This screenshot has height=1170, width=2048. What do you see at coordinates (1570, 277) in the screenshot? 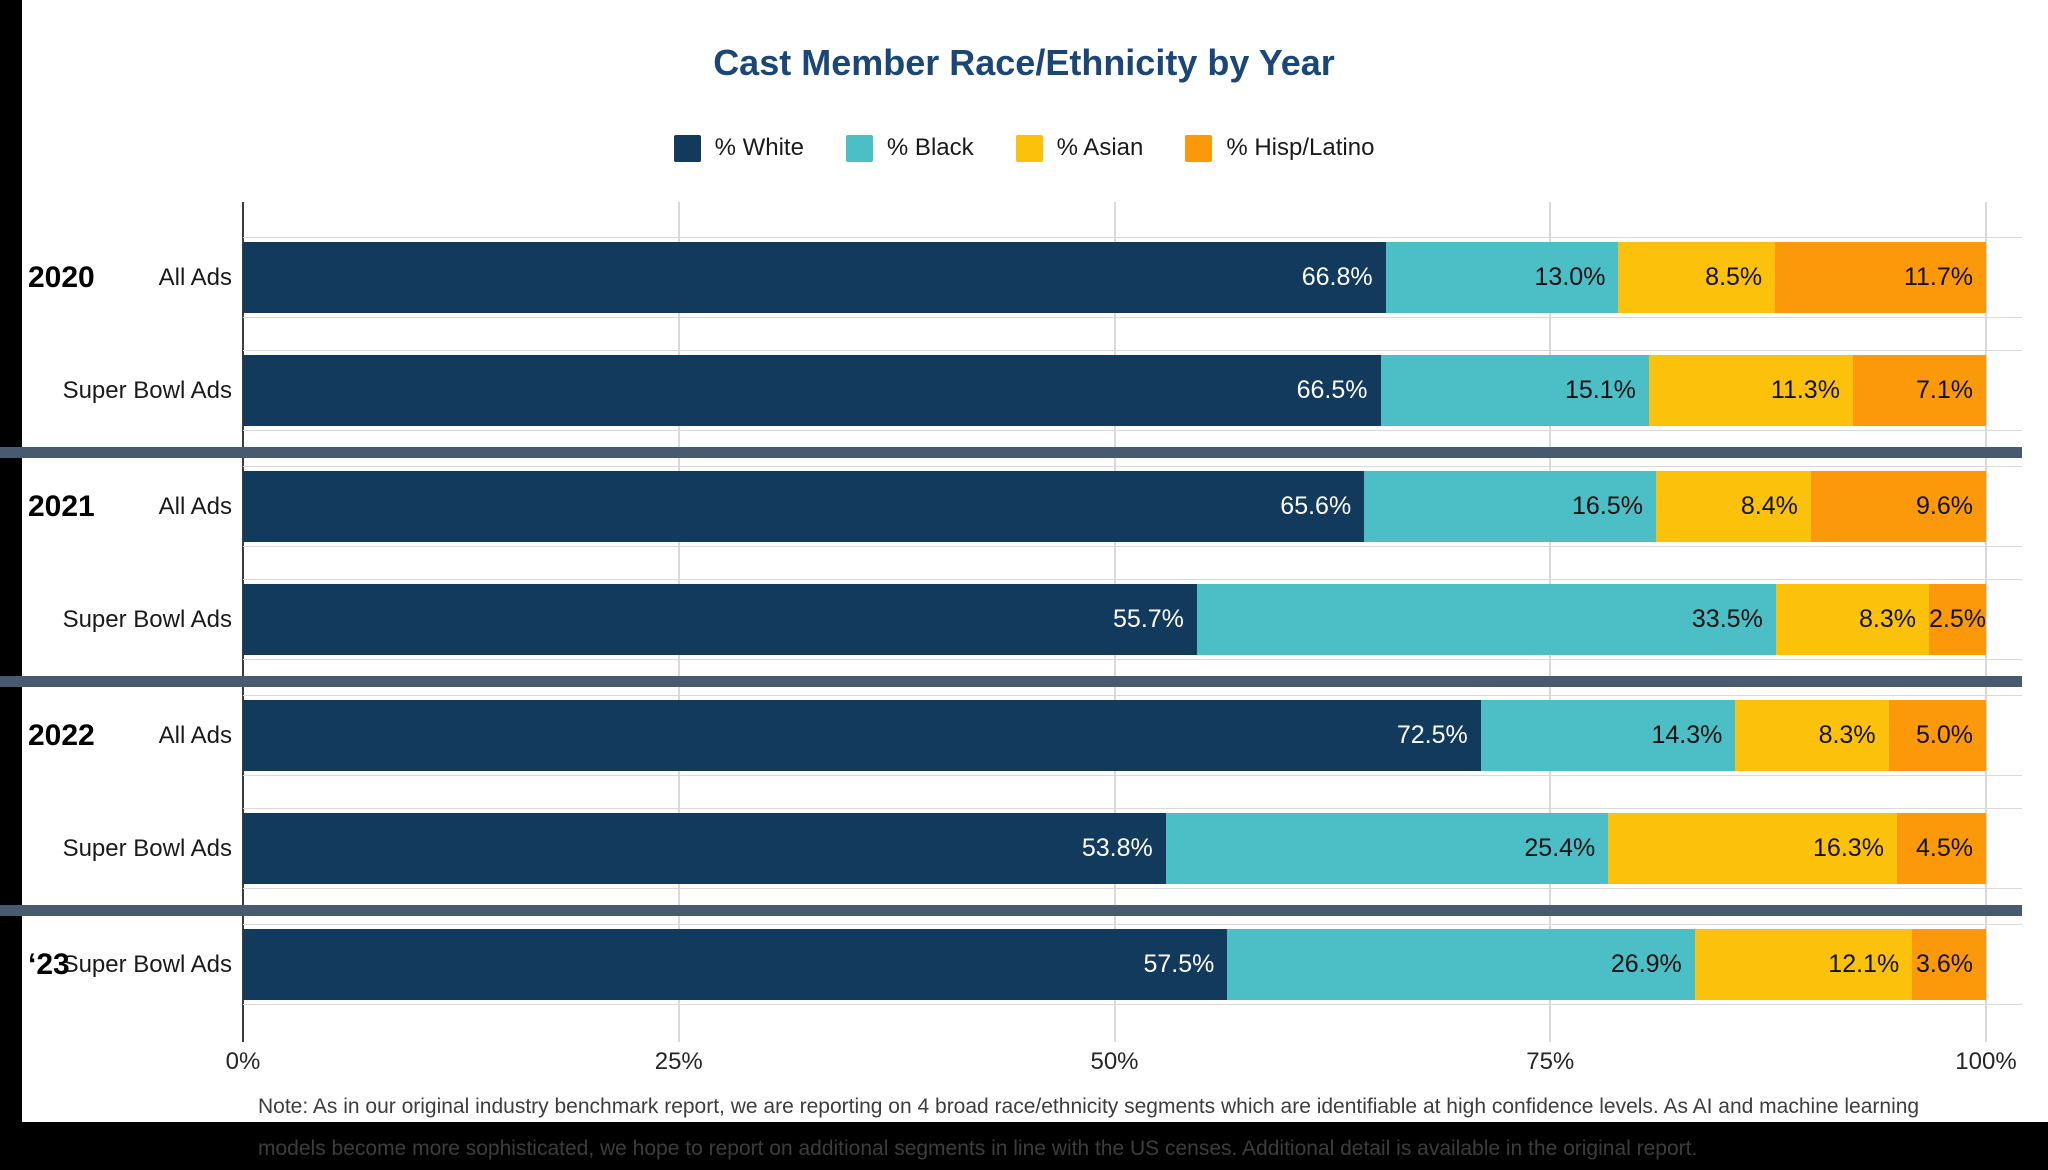
I see `bar-value-label: 13.0%` at bounding box center [1570, 277].